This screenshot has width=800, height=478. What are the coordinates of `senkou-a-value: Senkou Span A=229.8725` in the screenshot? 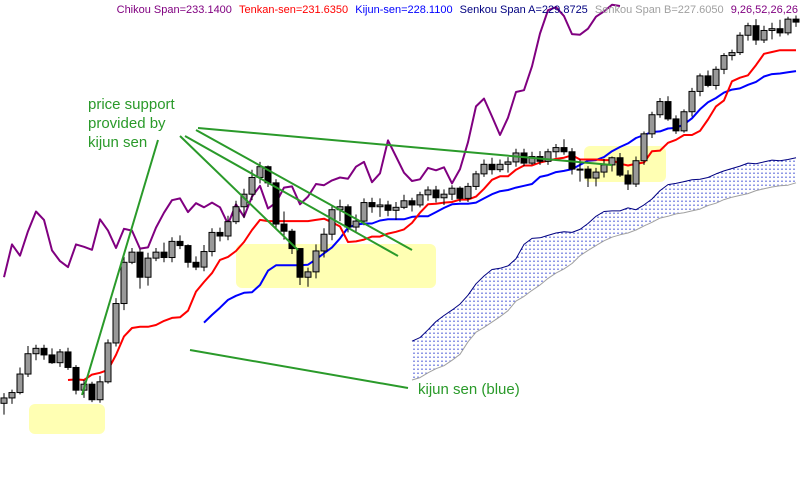 It's located at (523, 10).